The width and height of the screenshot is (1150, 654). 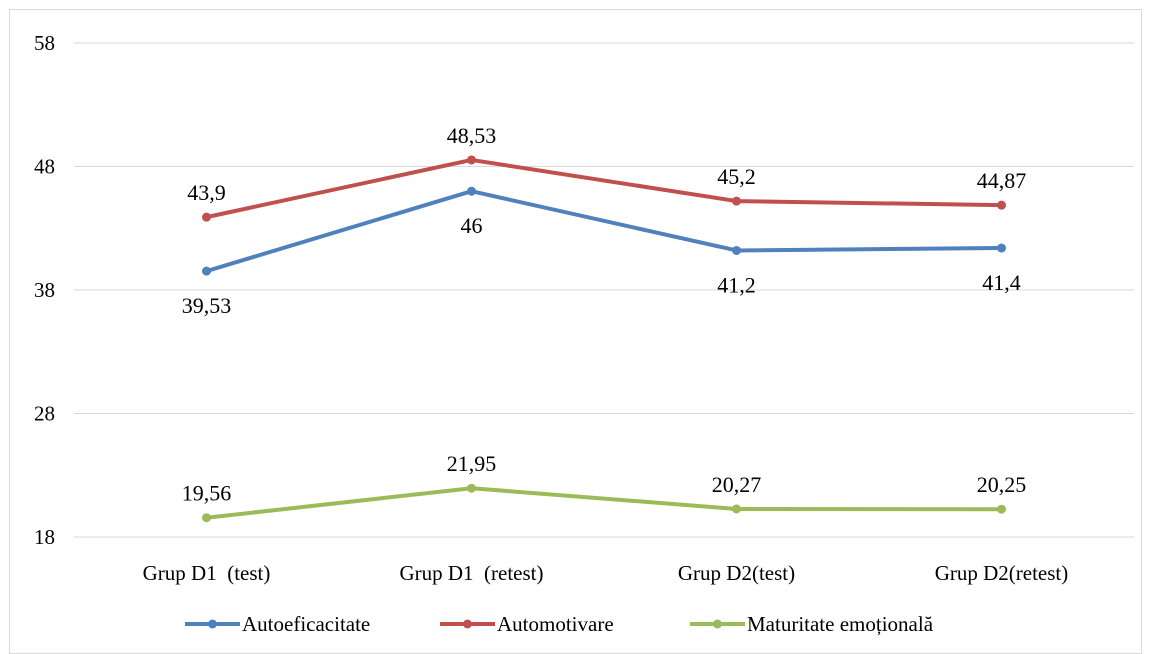 What do you see at coordinates (1002, 484) in the screenshot?
I see `data-label: 20,25` at bounding box center [1002, 484].